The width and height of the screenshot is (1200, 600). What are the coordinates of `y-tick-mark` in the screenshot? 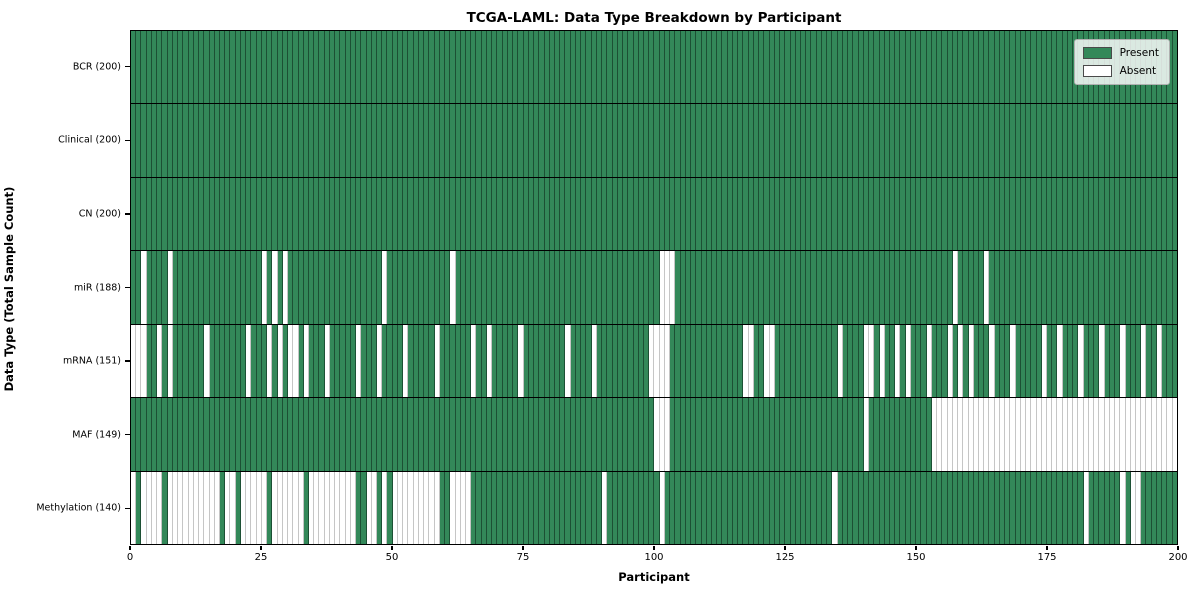 It's located at (127, 508).